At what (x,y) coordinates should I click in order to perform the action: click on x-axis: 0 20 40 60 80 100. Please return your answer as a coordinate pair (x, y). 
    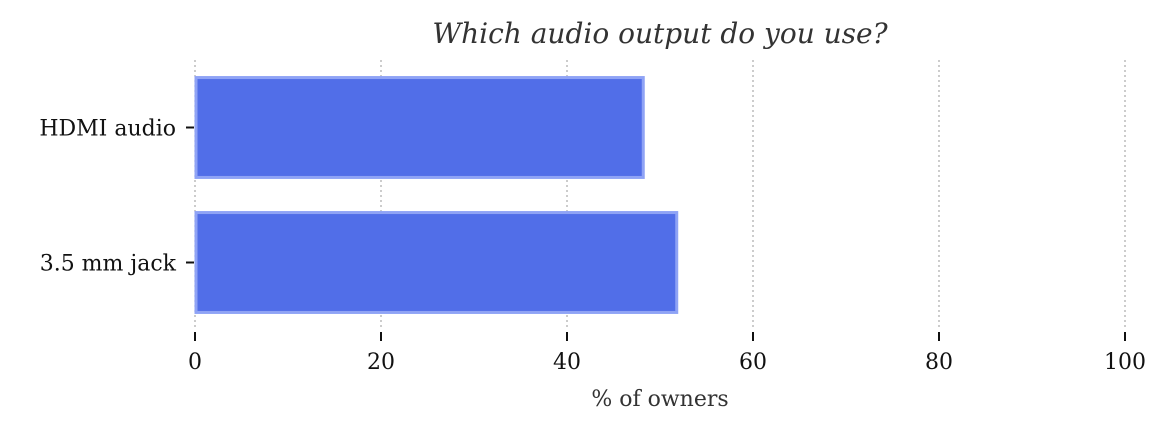
    Looking at the image, I should click on (667, 353).